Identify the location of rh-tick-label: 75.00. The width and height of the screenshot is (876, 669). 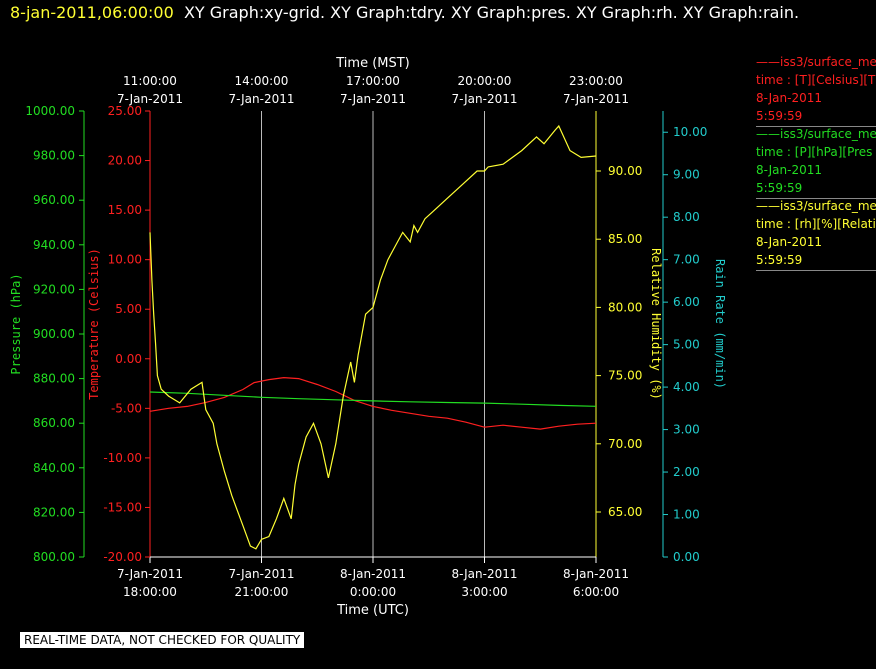
(625, 376).